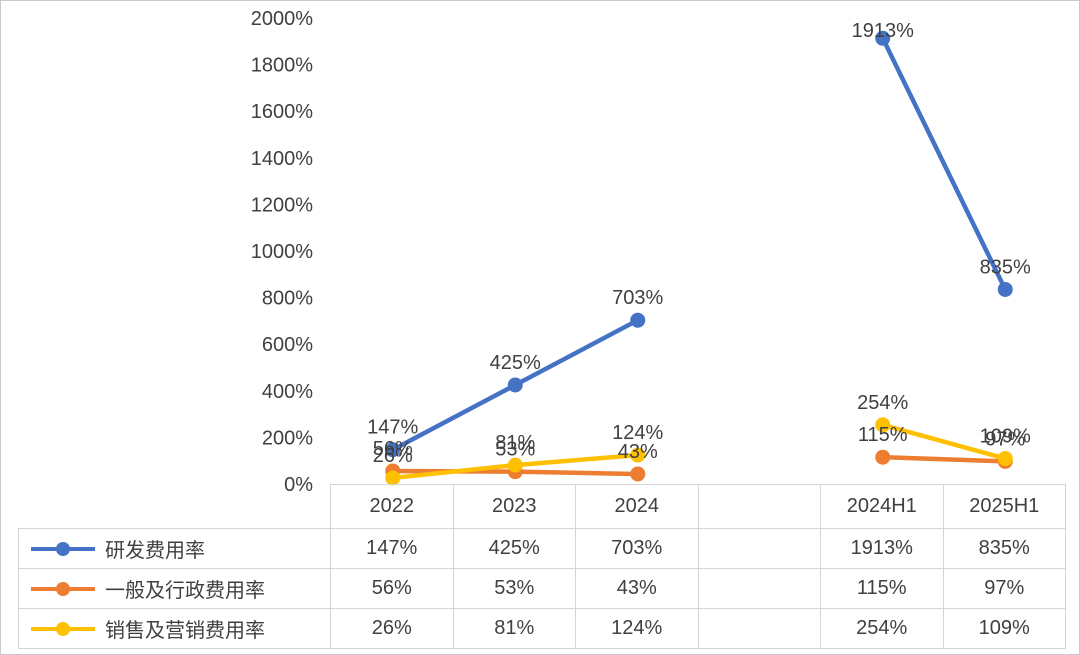 This screenshot has height=655, width=1080. What do you see at coordinates (514, 549) in the screenshot?
I see `table-value-cell: 425%` at bounding box center [514, 549].